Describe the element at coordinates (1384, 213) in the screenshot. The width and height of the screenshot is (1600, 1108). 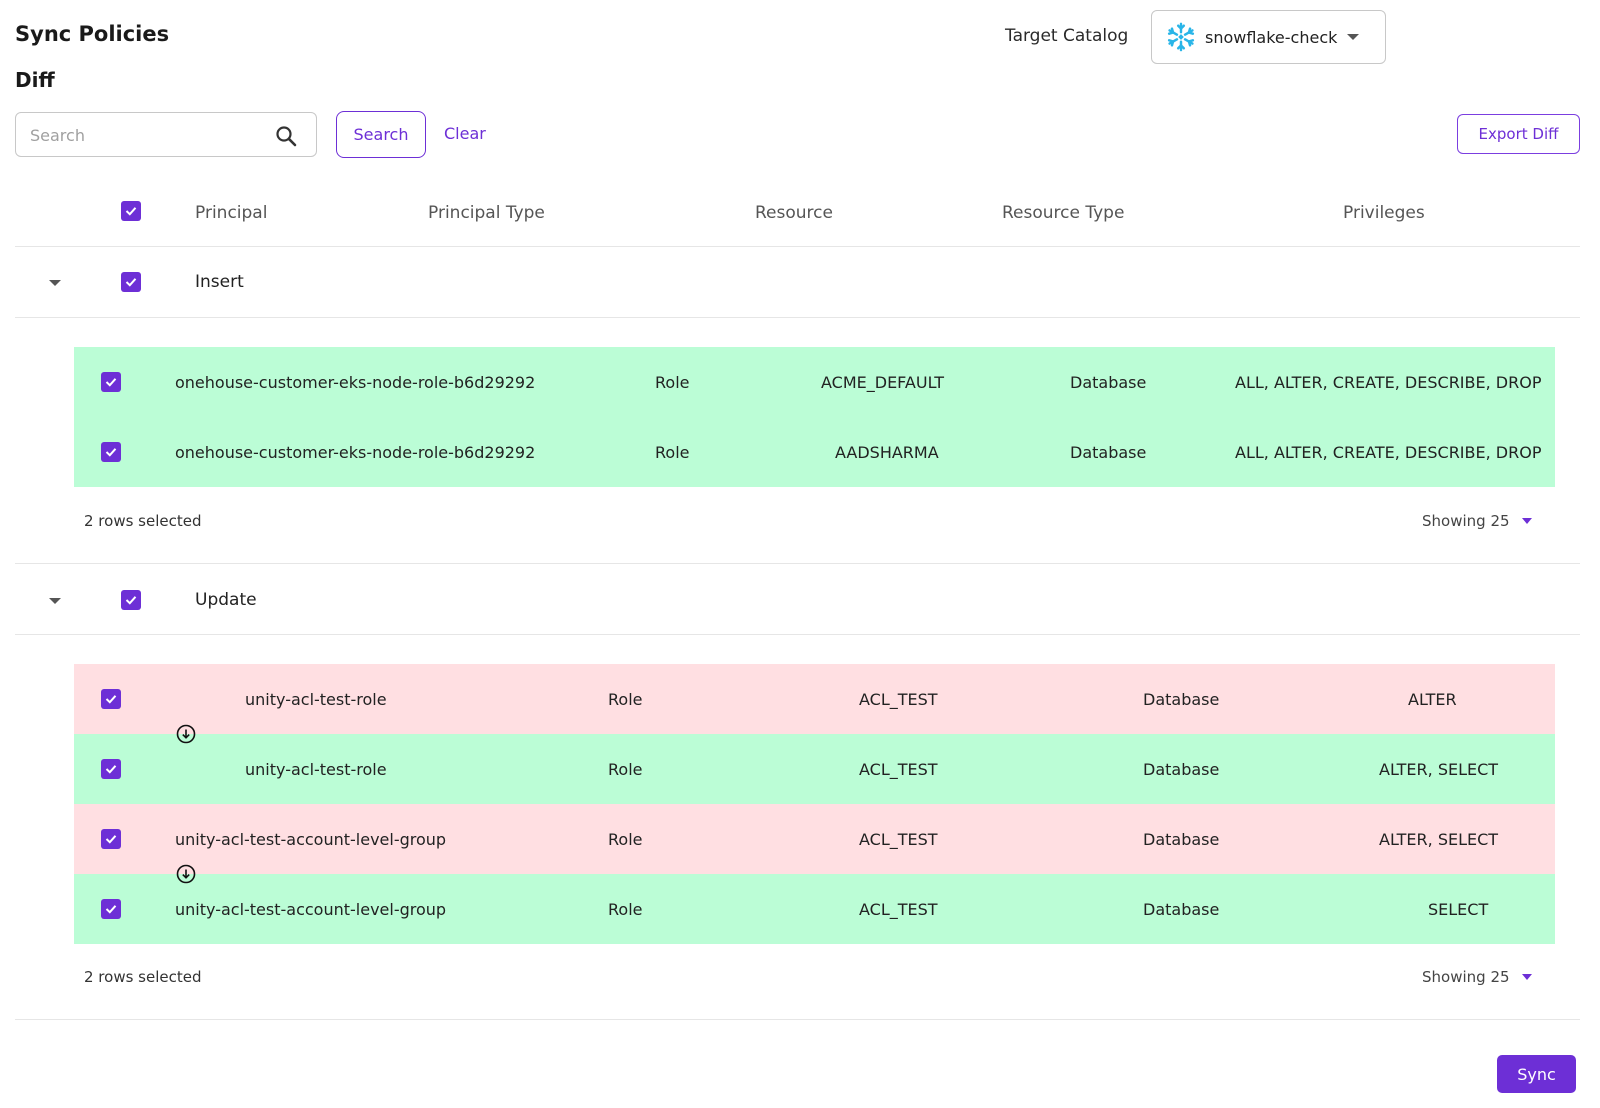
I see `column-header-privileges: Privileges` at that location.